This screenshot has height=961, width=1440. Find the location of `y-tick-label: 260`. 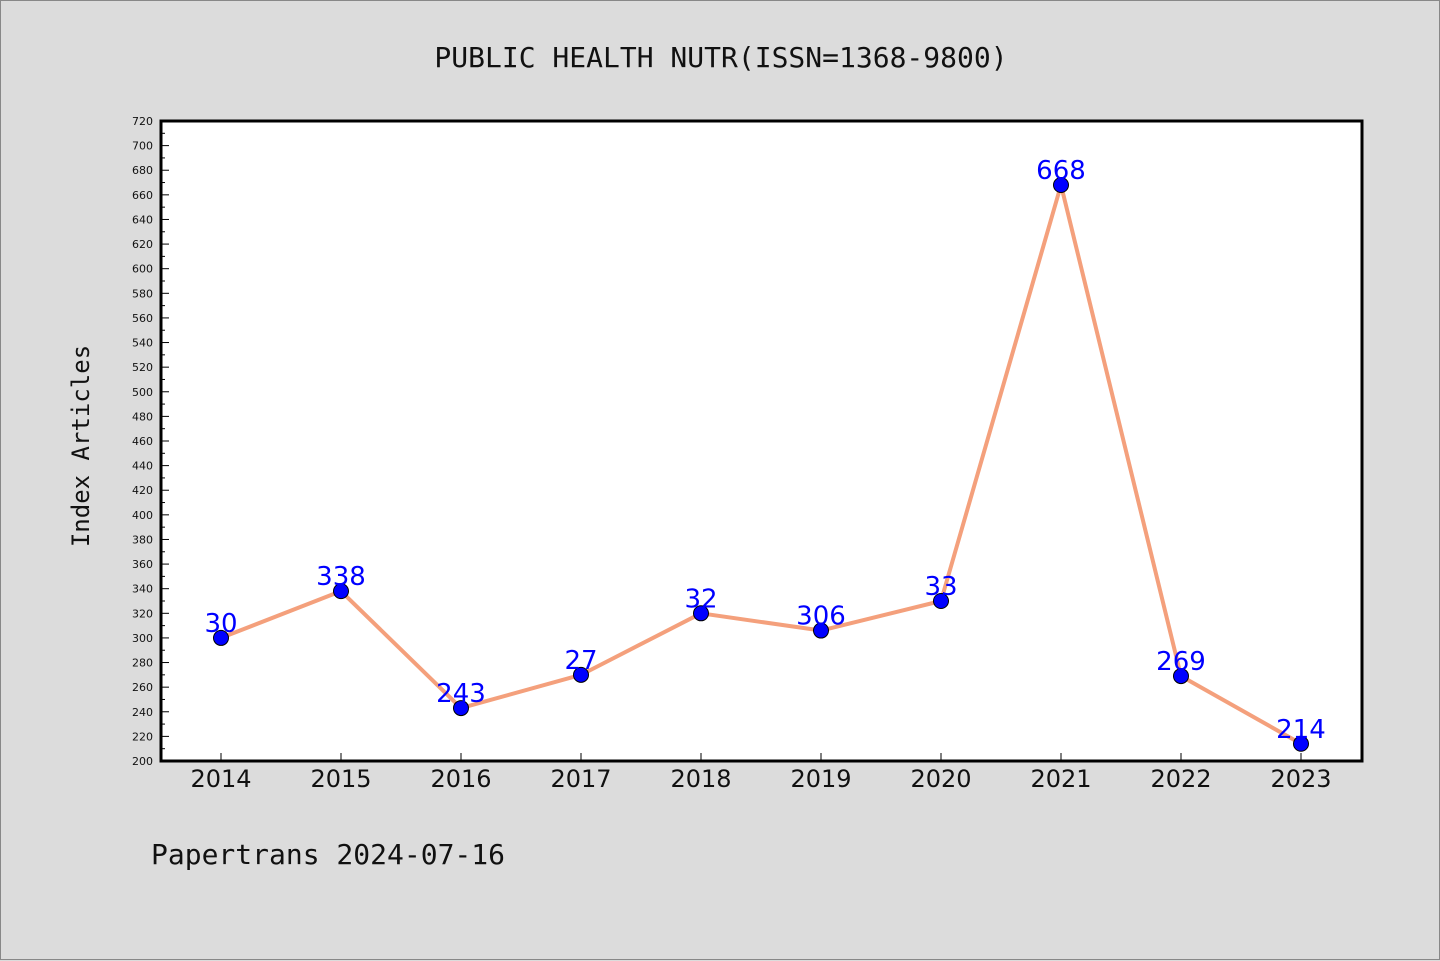

y-tick-label: 260 is located at coordinates (142, 687).